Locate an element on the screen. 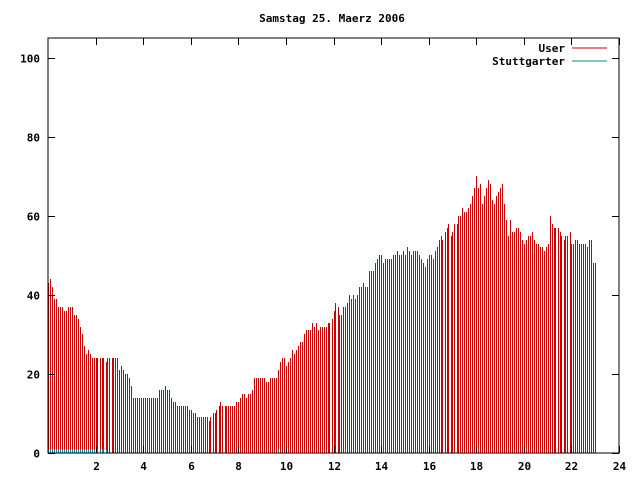 This screenshot has width=640, height=480. x-tick-label: 14 is located at coordinates (382, 466).